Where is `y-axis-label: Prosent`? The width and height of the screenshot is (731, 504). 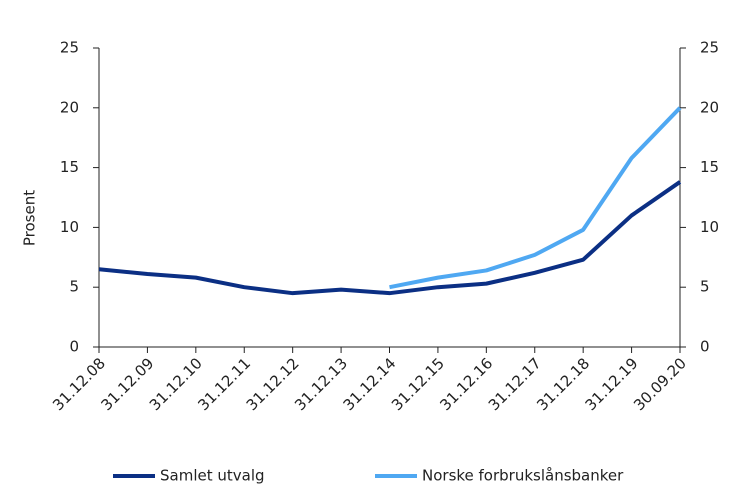
y-axis-label: Prosent is located at coordinates (30, 218).